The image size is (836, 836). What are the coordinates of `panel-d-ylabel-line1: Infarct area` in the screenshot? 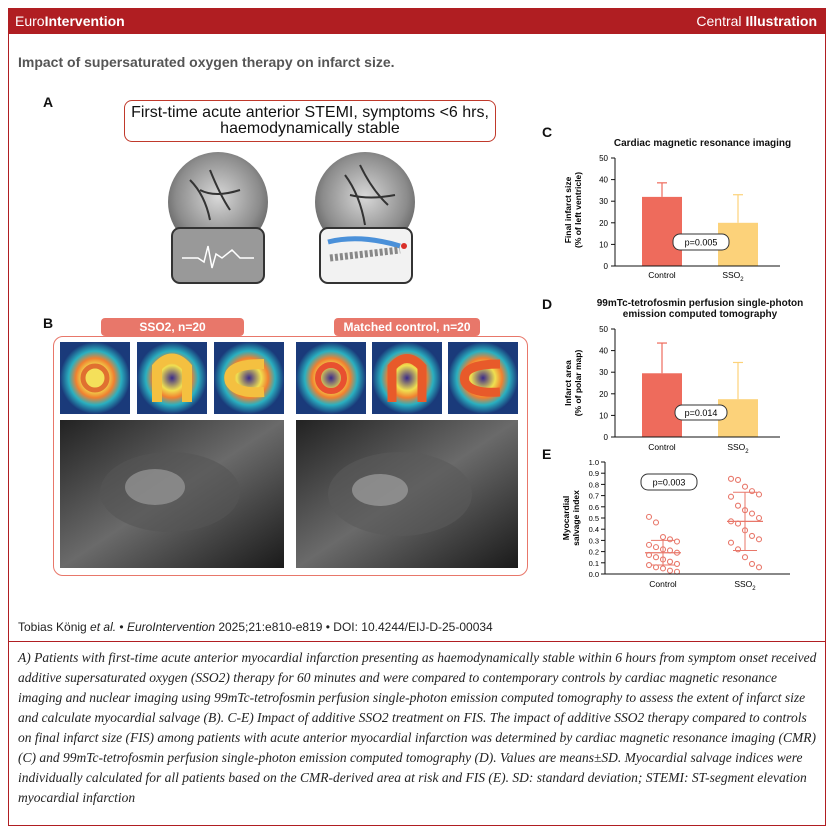 It's located at (568, 383).